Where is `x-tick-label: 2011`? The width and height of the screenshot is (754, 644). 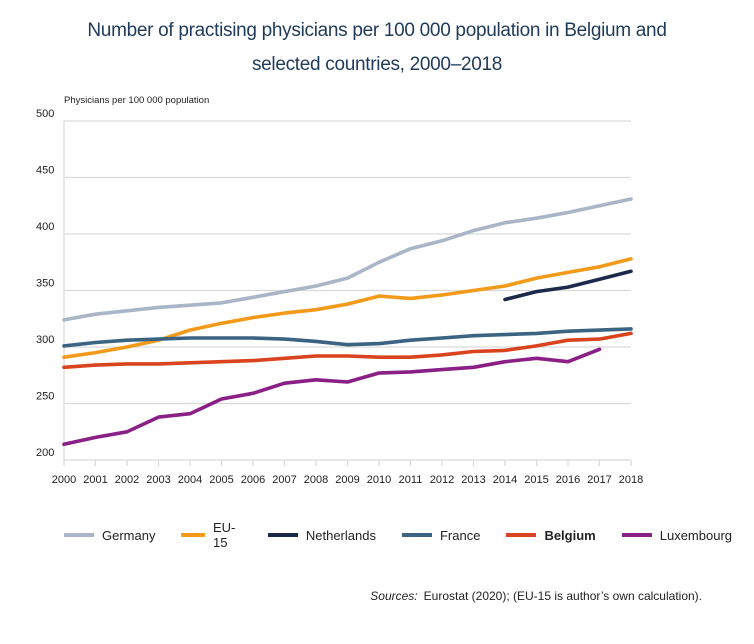
x-tick-label: 2011 is located at coordinates (411, 480).